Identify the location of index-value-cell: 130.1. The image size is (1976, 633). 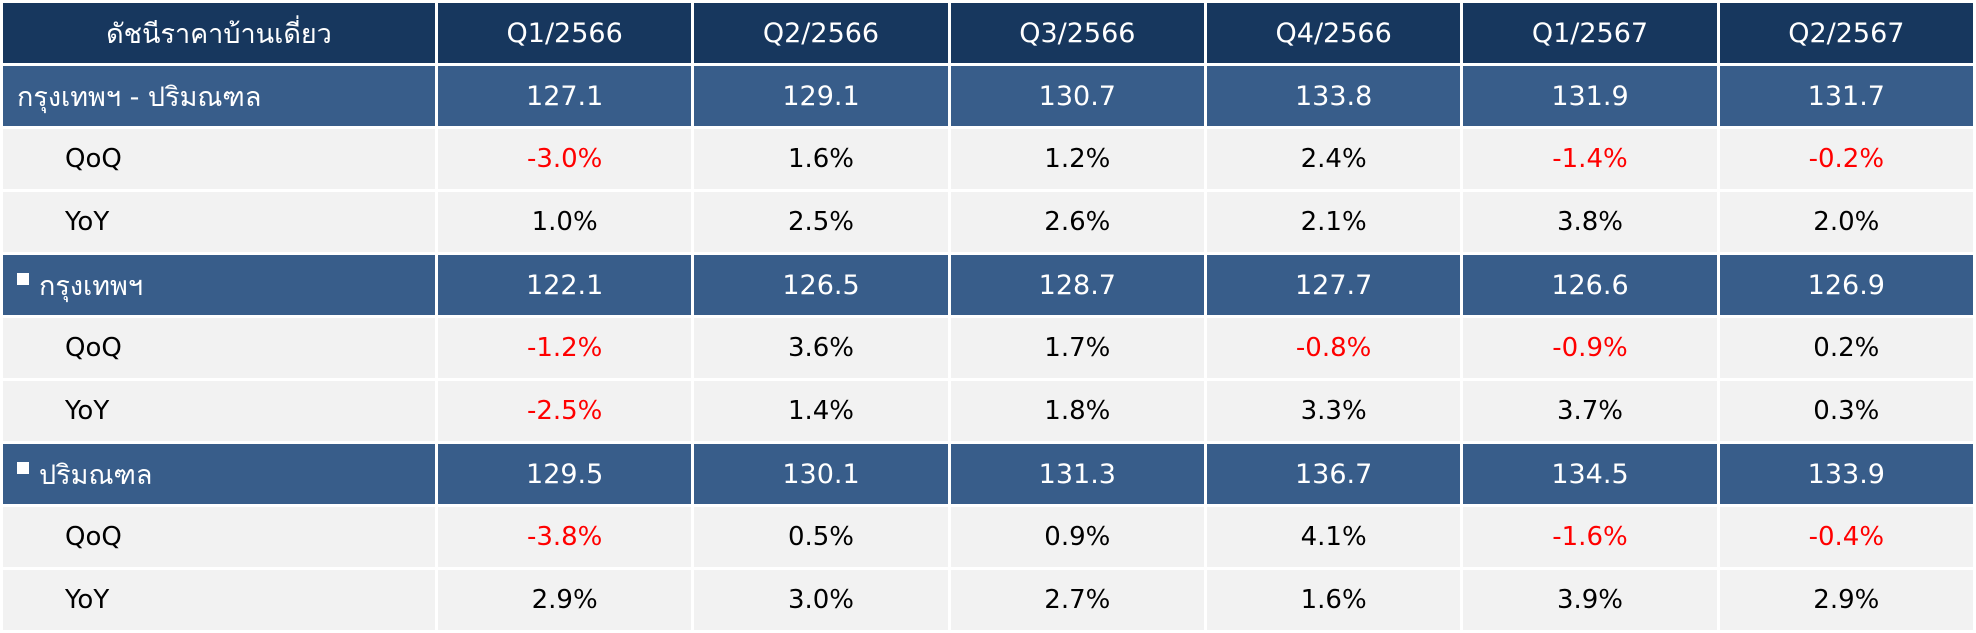
(821, 474).